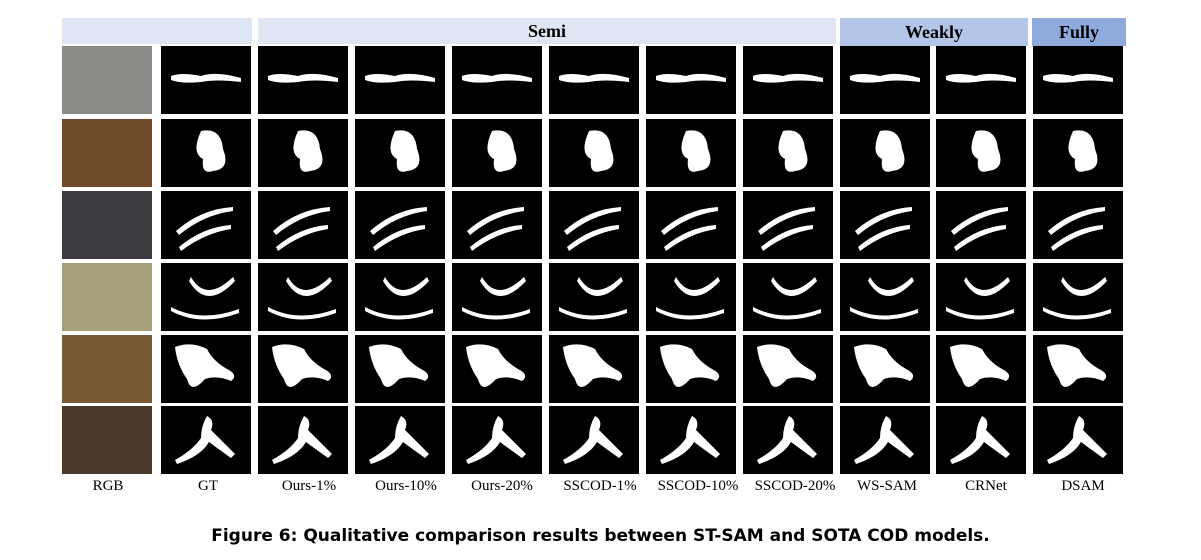  I want to click on fully-label: Fully, so click(1078, 31).